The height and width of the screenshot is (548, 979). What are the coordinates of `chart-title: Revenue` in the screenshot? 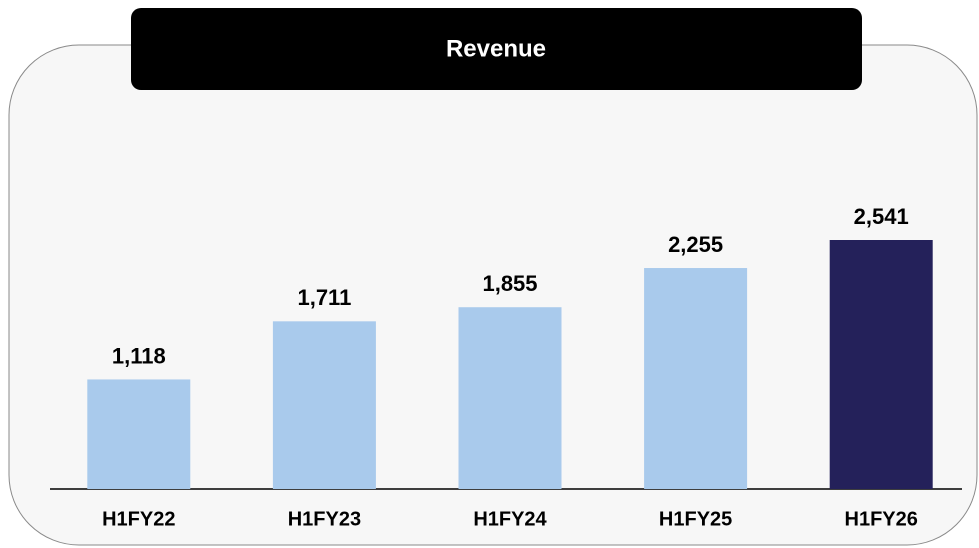 It's located at (496, 48).